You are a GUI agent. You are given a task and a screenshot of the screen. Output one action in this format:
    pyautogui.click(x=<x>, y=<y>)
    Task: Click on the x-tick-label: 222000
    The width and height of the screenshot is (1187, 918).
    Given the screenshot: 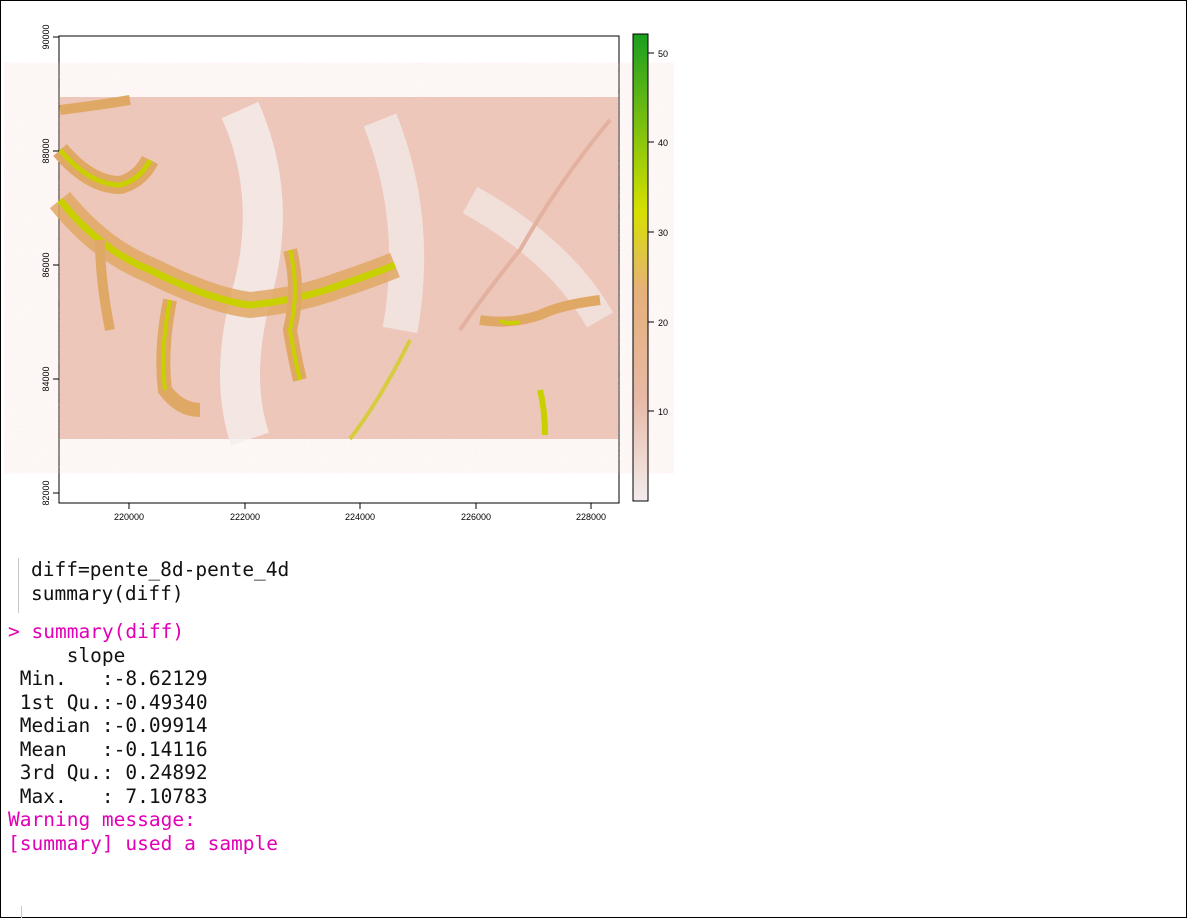 What is the action you would take?
    pyautogui.click(x=245, y=516)
    